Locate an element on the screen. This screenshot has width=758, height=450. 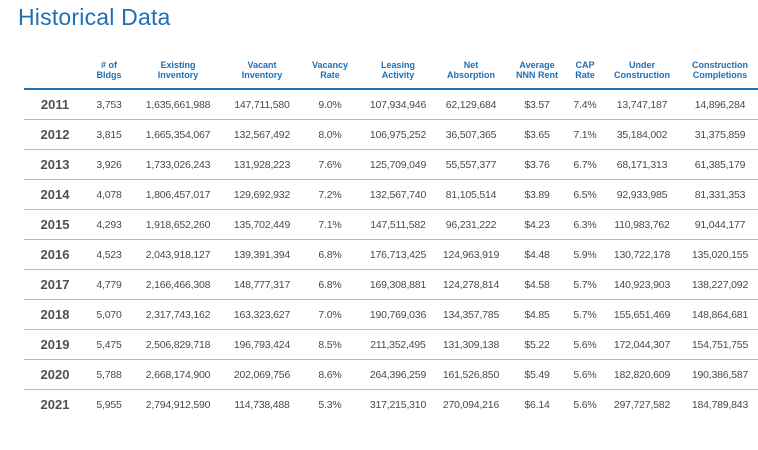
table-cell: 5.9% is located at coordinates (585, 254).